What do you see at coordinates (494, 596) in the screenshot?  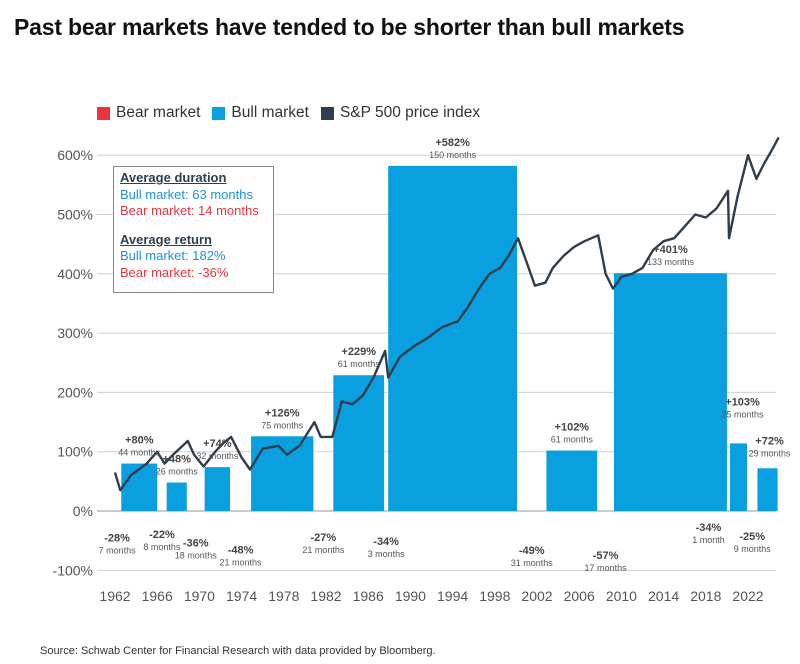 I see `x-tick-label: 1998` at bounding box center [494, 596].